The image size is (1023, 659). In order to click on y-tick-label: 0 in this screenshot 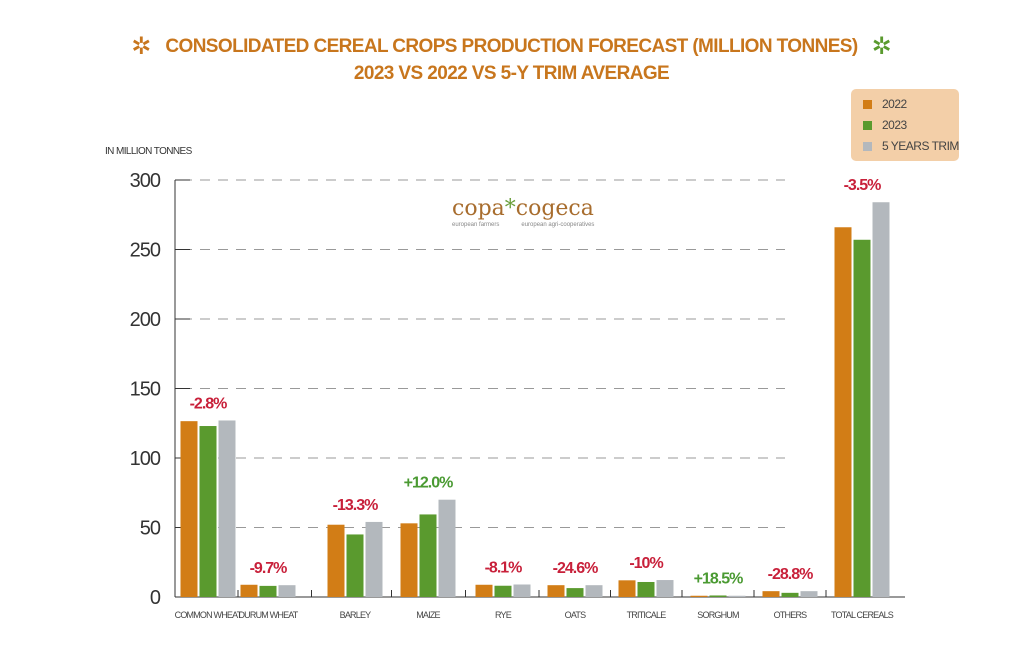, I will do `click(155, 598)`.